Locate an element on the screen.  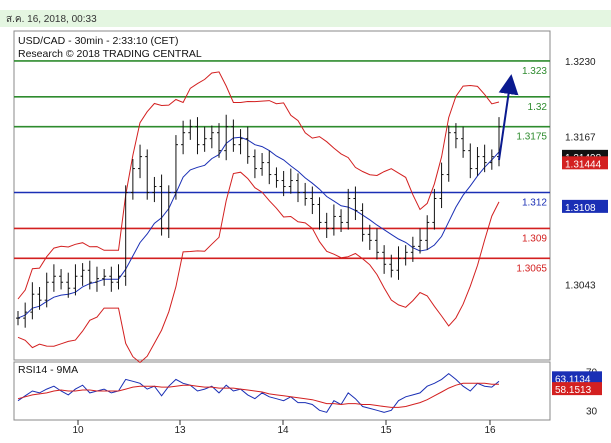
x-tick-label-1: 13 is located at coordinates (180, 430).